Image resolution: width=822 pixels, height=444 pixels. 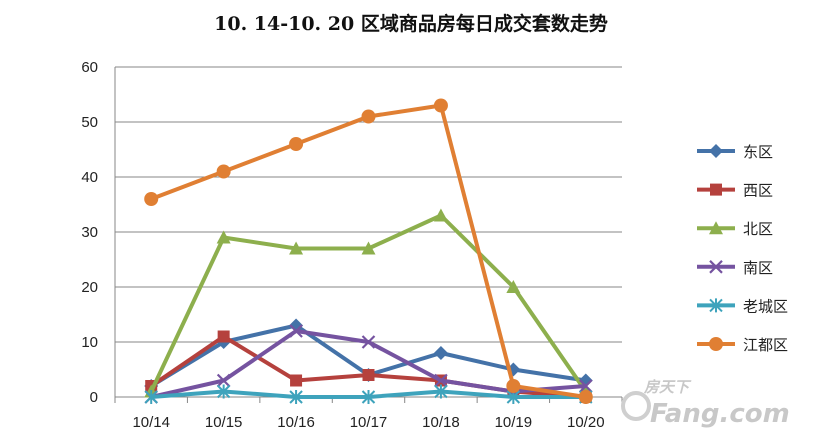 What do you see at coordinates (89, 67) in the screenshot?
I see `y-tick-label: 60` at bounding box center [89, 67].